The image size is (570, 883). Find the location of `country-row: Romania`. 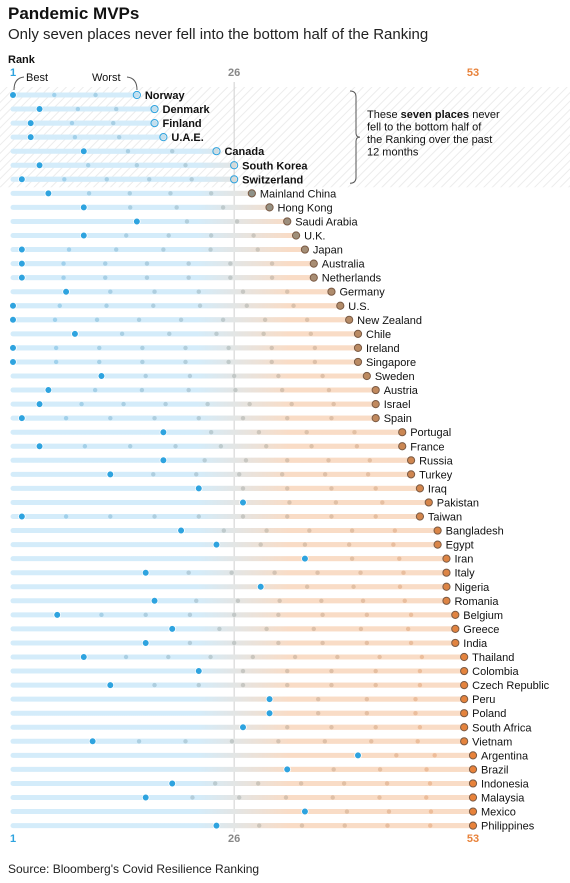

country-row: Romania is located at coordinates (254, 602).